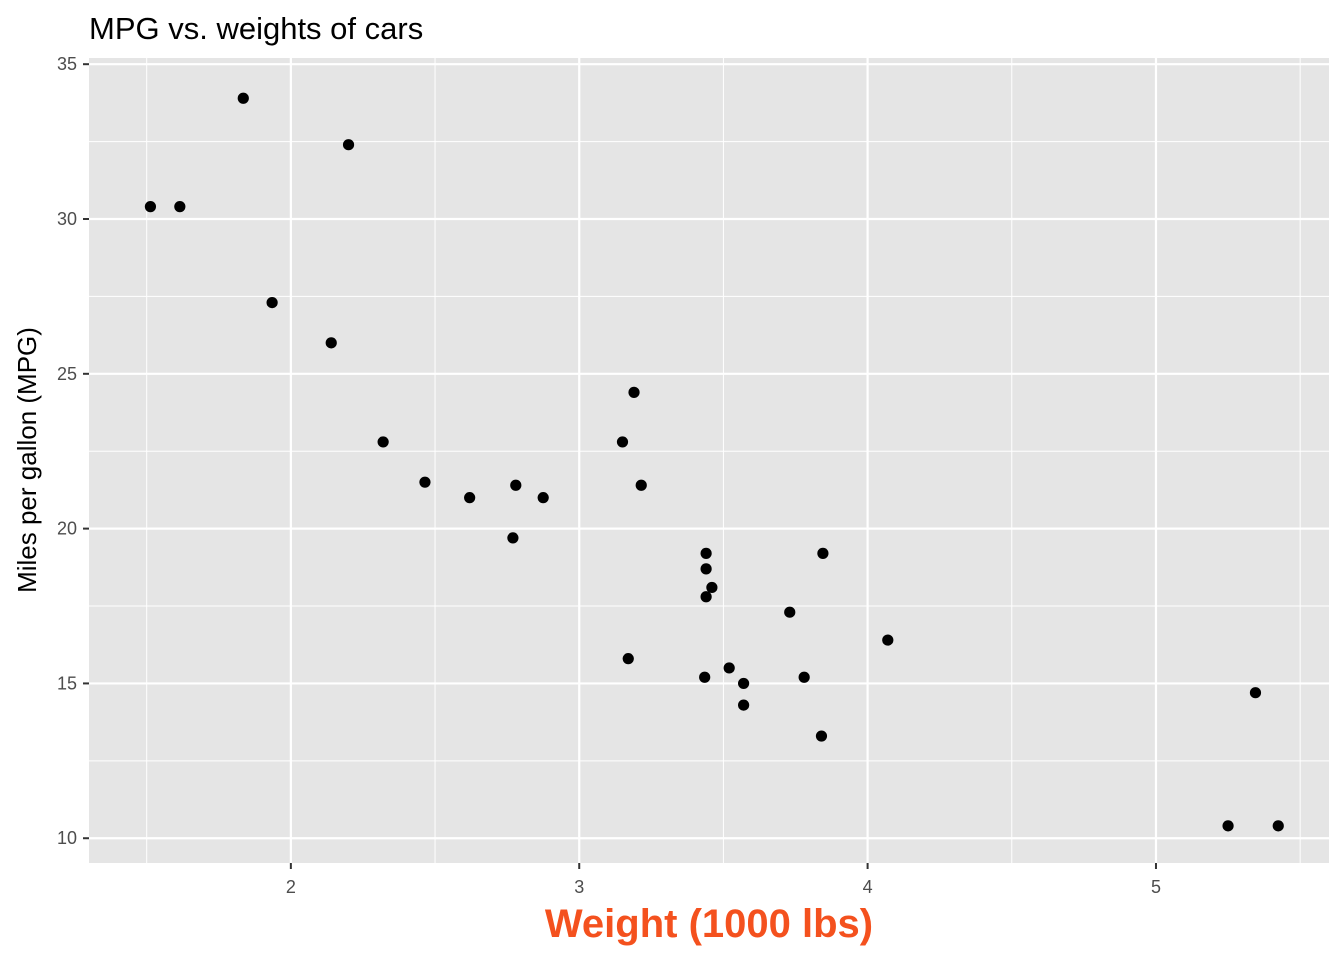 Image resolution: width=1344 pixels, height=960 pixels. What do you see at coordinates (709, 924) in the screenshot?
I see `x-axis-label: Weight (1000 lbs)` at bounding box center [709, 924].